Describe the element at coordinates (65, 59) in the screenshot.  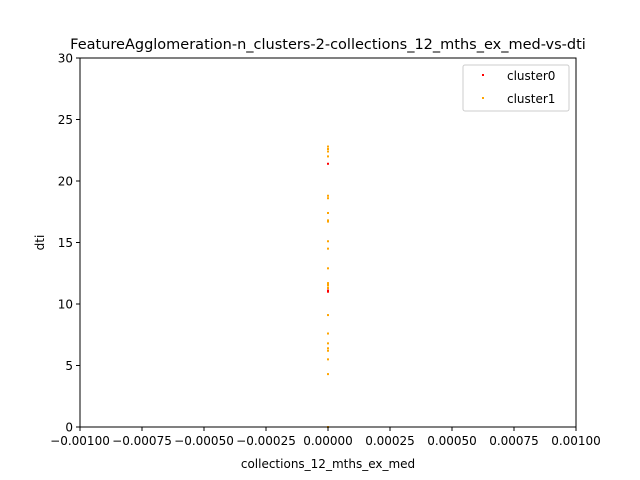
I see `y-tick-label: 30` at that location.